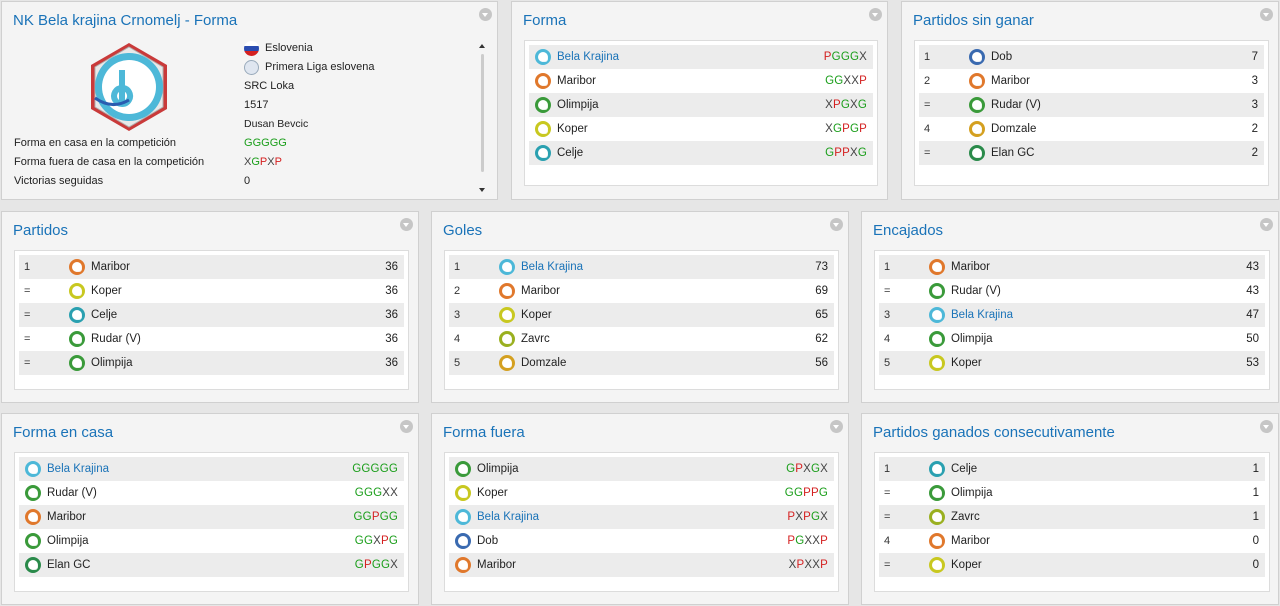 This screenshot has height=606, width=1280. What do you see at coordinates (376, 541) in the screenshot?
I see `form-string: GGXPG` at bounding box center [376, 541].